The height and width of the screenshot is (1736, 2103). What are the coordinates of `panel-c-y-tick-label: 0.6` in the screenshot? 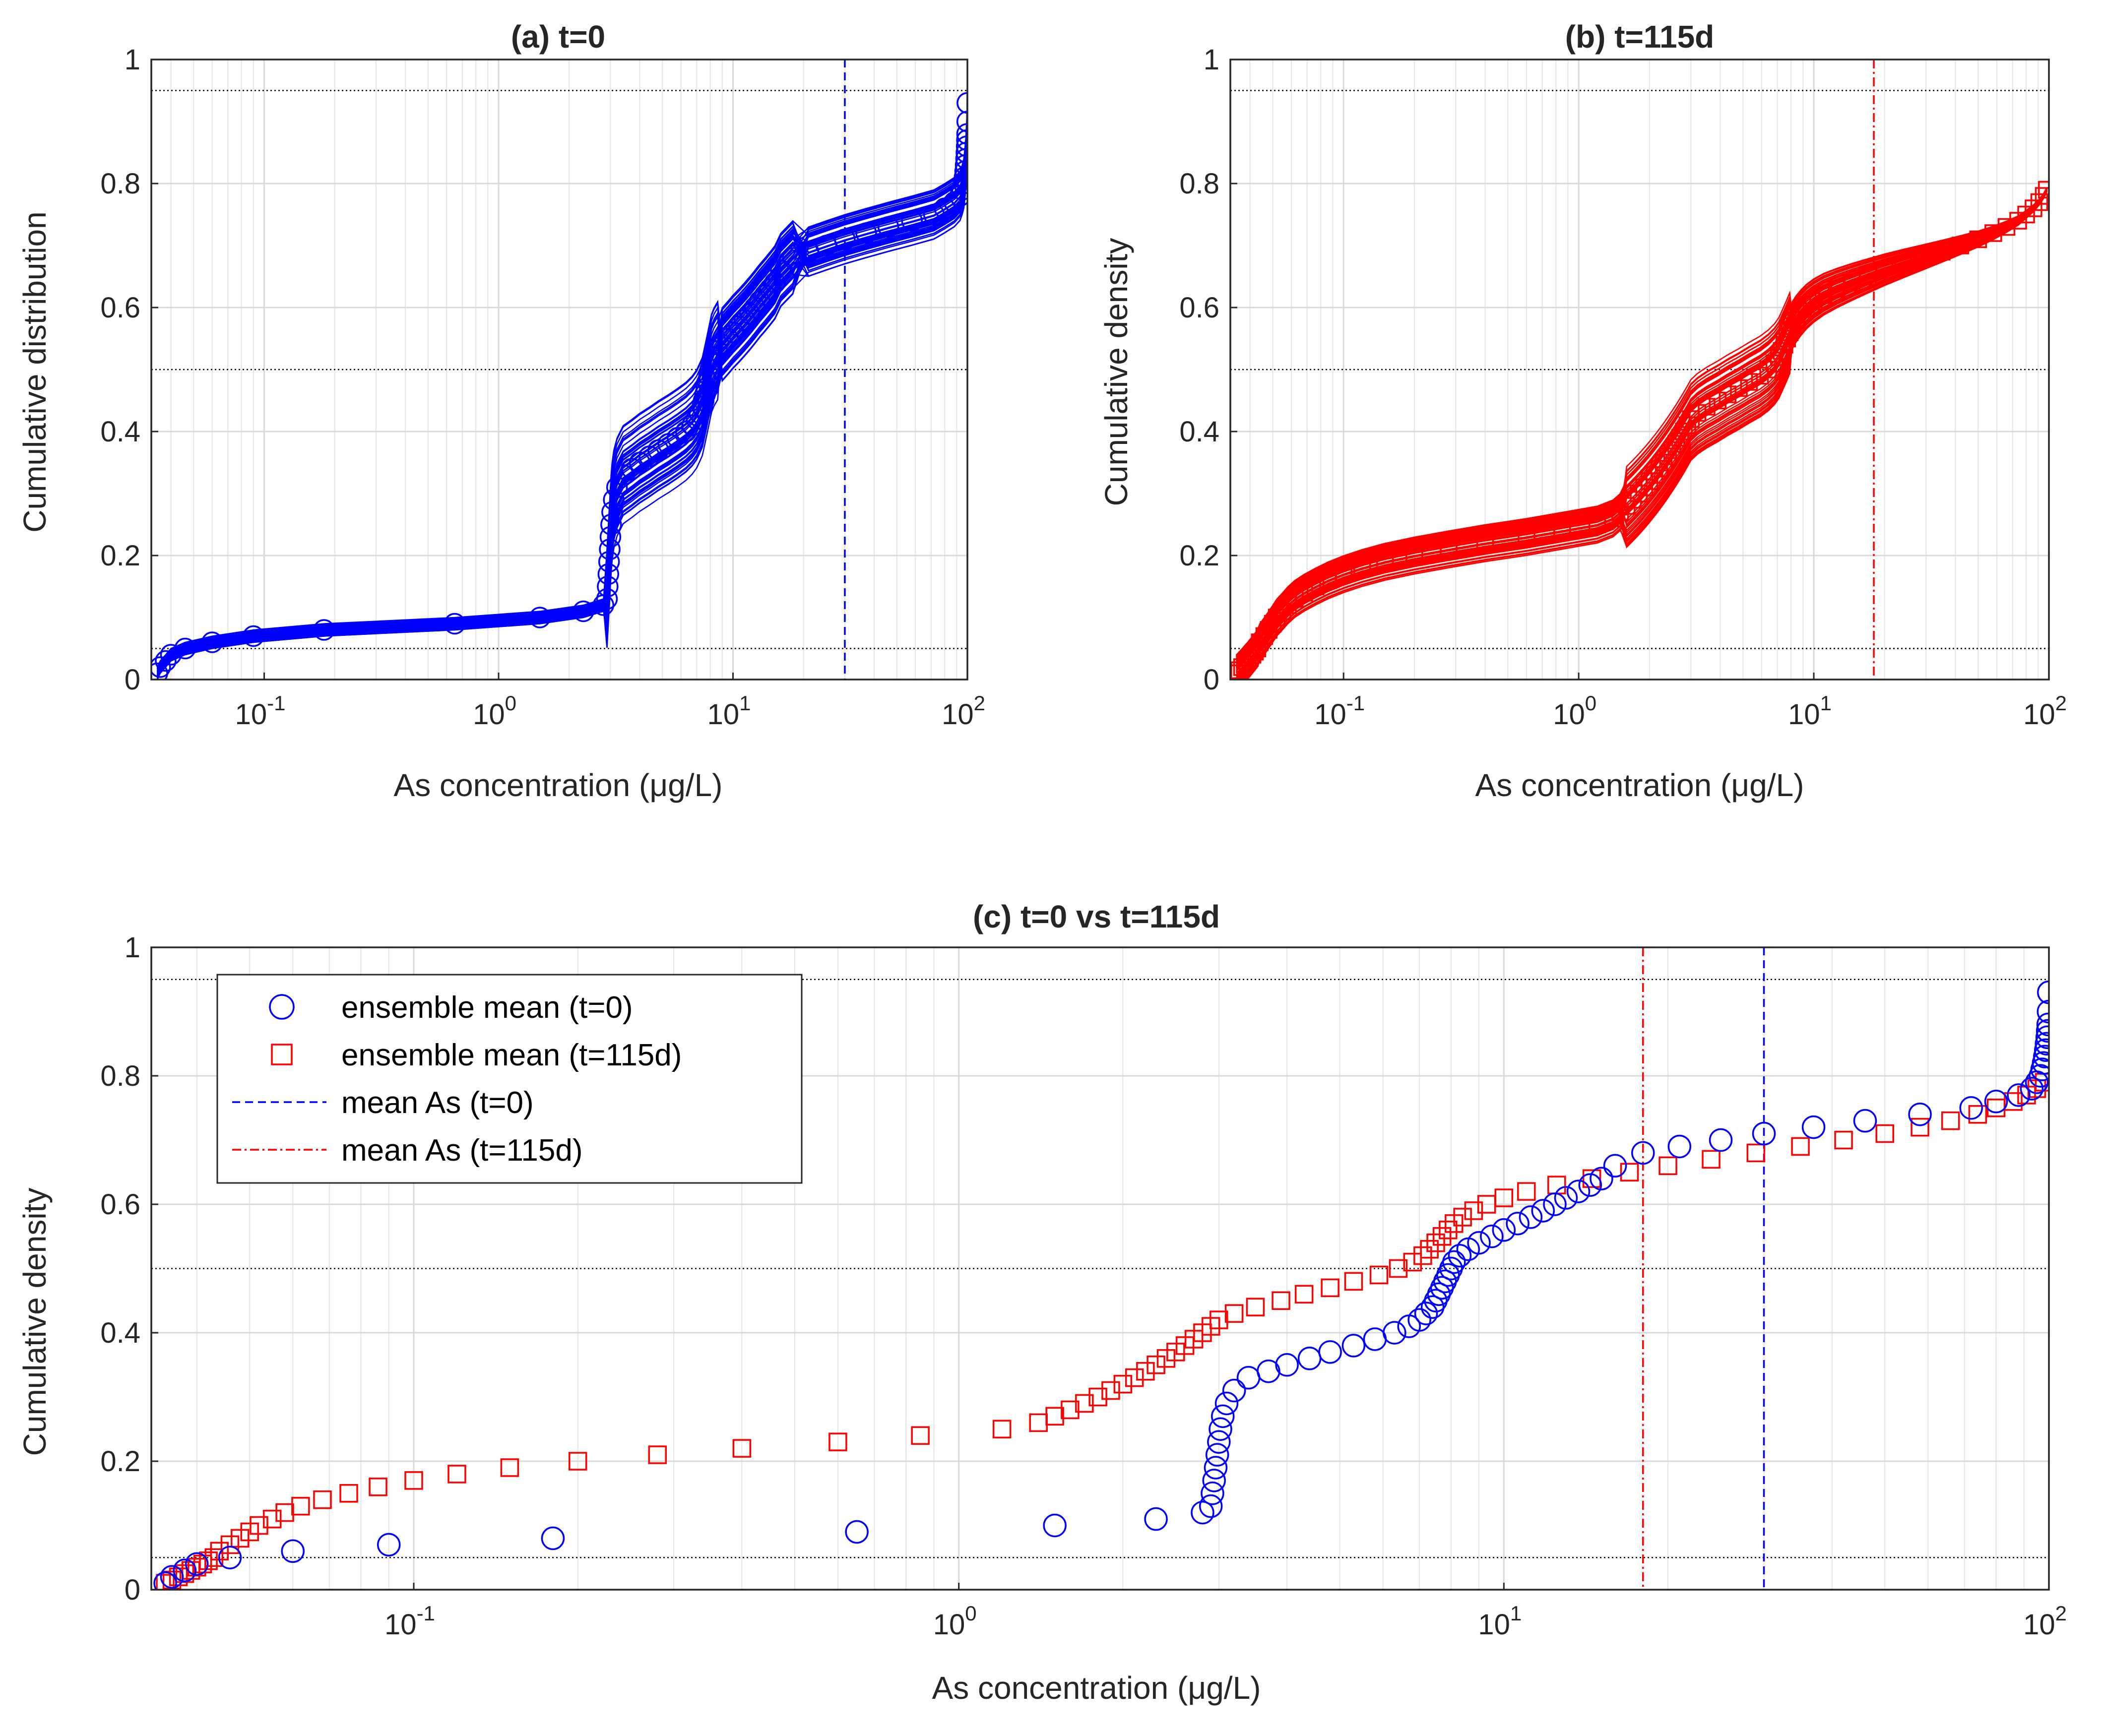 It's located at (120, 1204).